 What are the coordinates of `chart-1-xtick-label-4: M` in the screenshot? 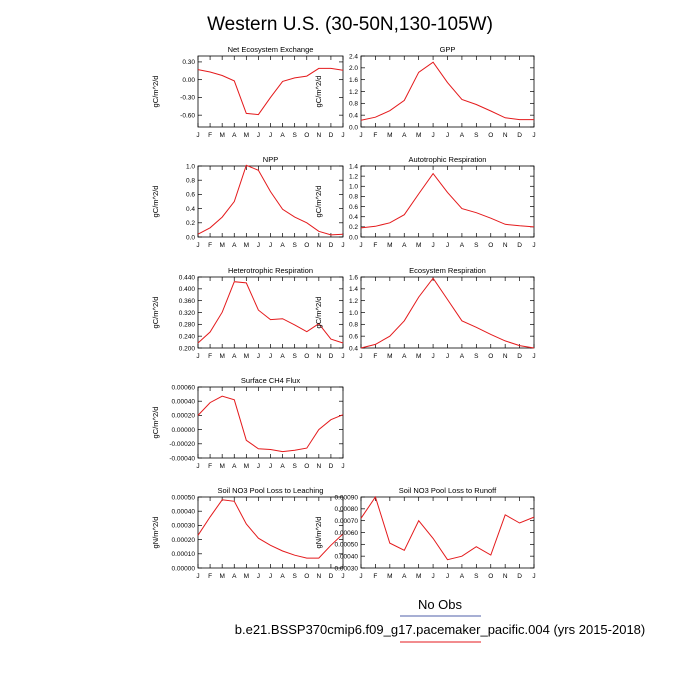 It's located at (418, 135).